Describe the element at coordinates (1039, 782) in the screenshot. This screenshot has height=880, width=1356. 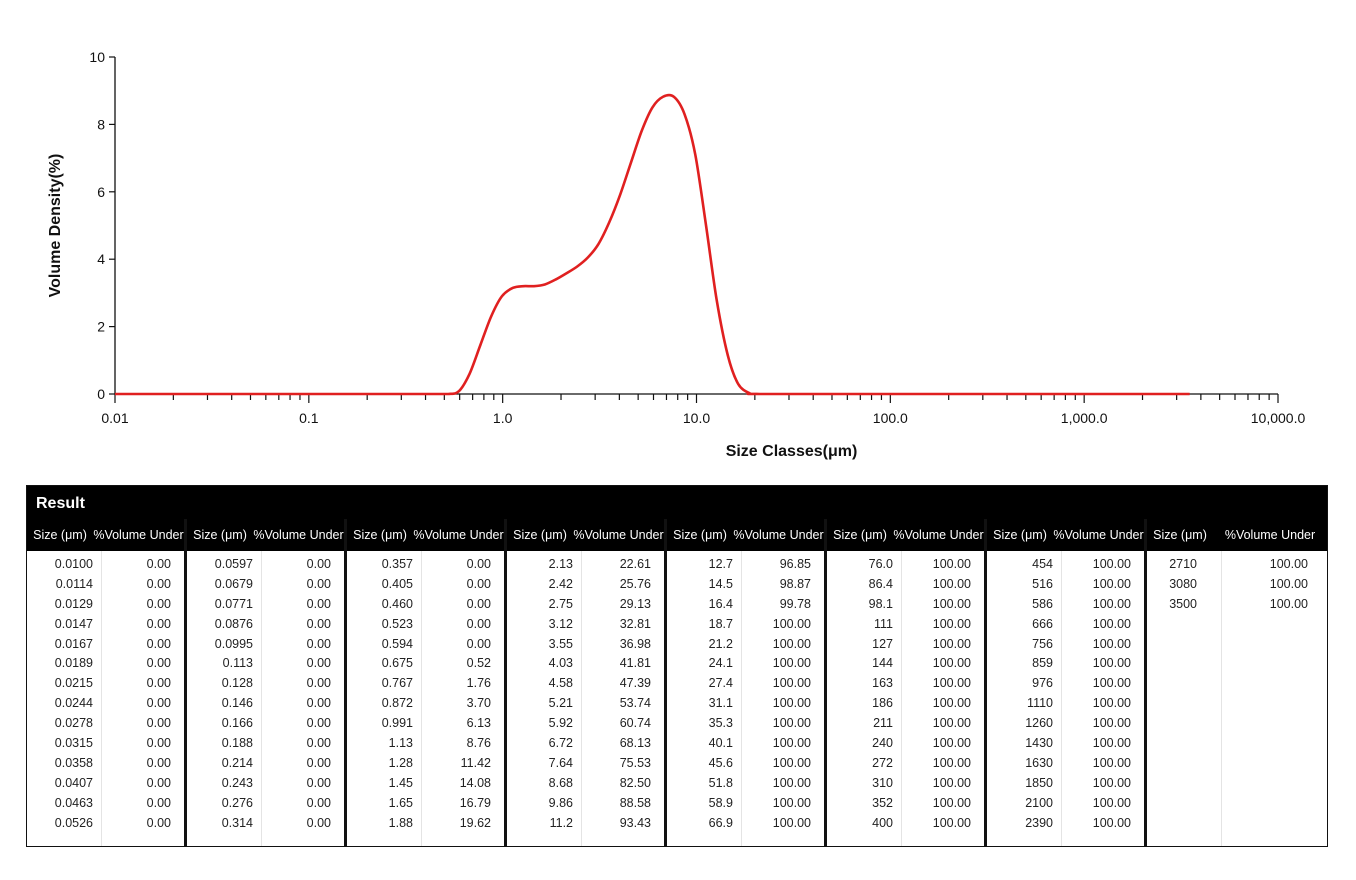
I see `size-cell: 1850` at that location.